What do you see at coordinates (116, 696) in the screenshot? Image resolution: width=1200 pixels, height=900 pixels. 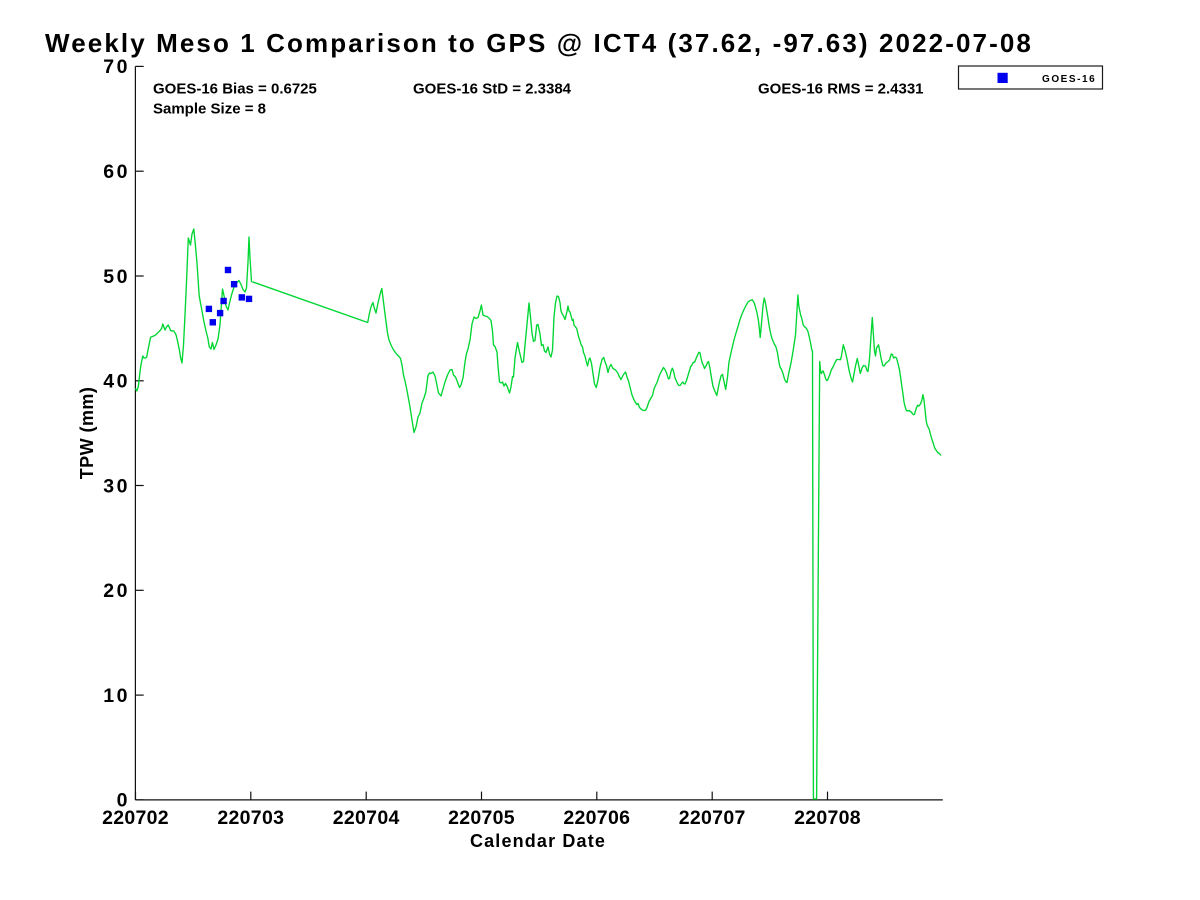 I see `svg-text: 10` at bounding box center [116, 696].